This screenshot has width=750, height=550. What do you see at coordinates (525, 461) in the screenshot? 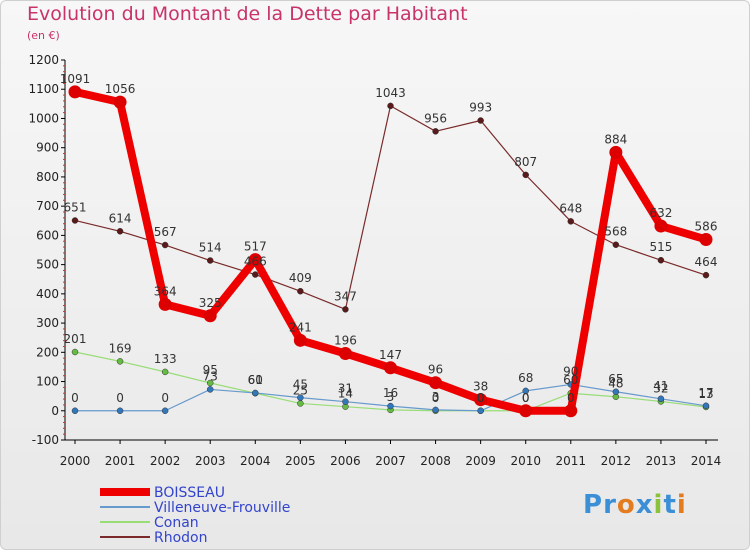
I see `x-tick-label: 2010` at bounding box center [525, 461].